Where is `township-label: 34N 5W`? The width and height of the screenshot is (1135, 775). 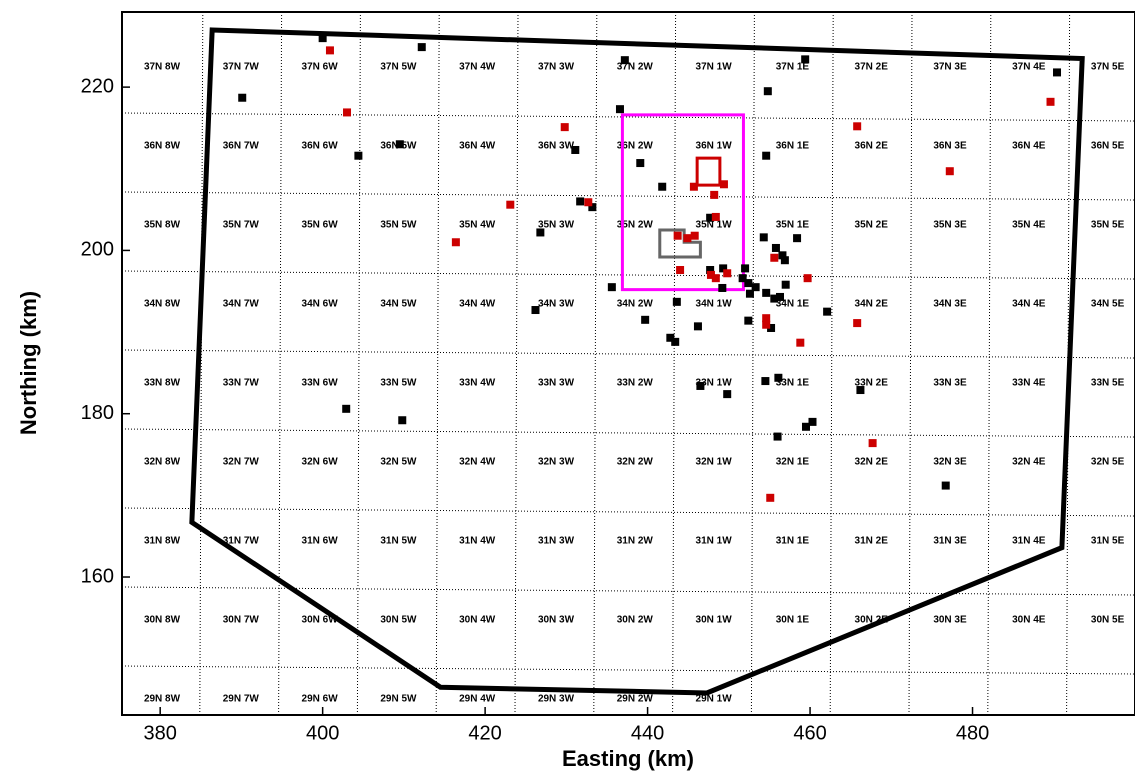
township-label: 34N 5W is located at coordinates (398, 304).